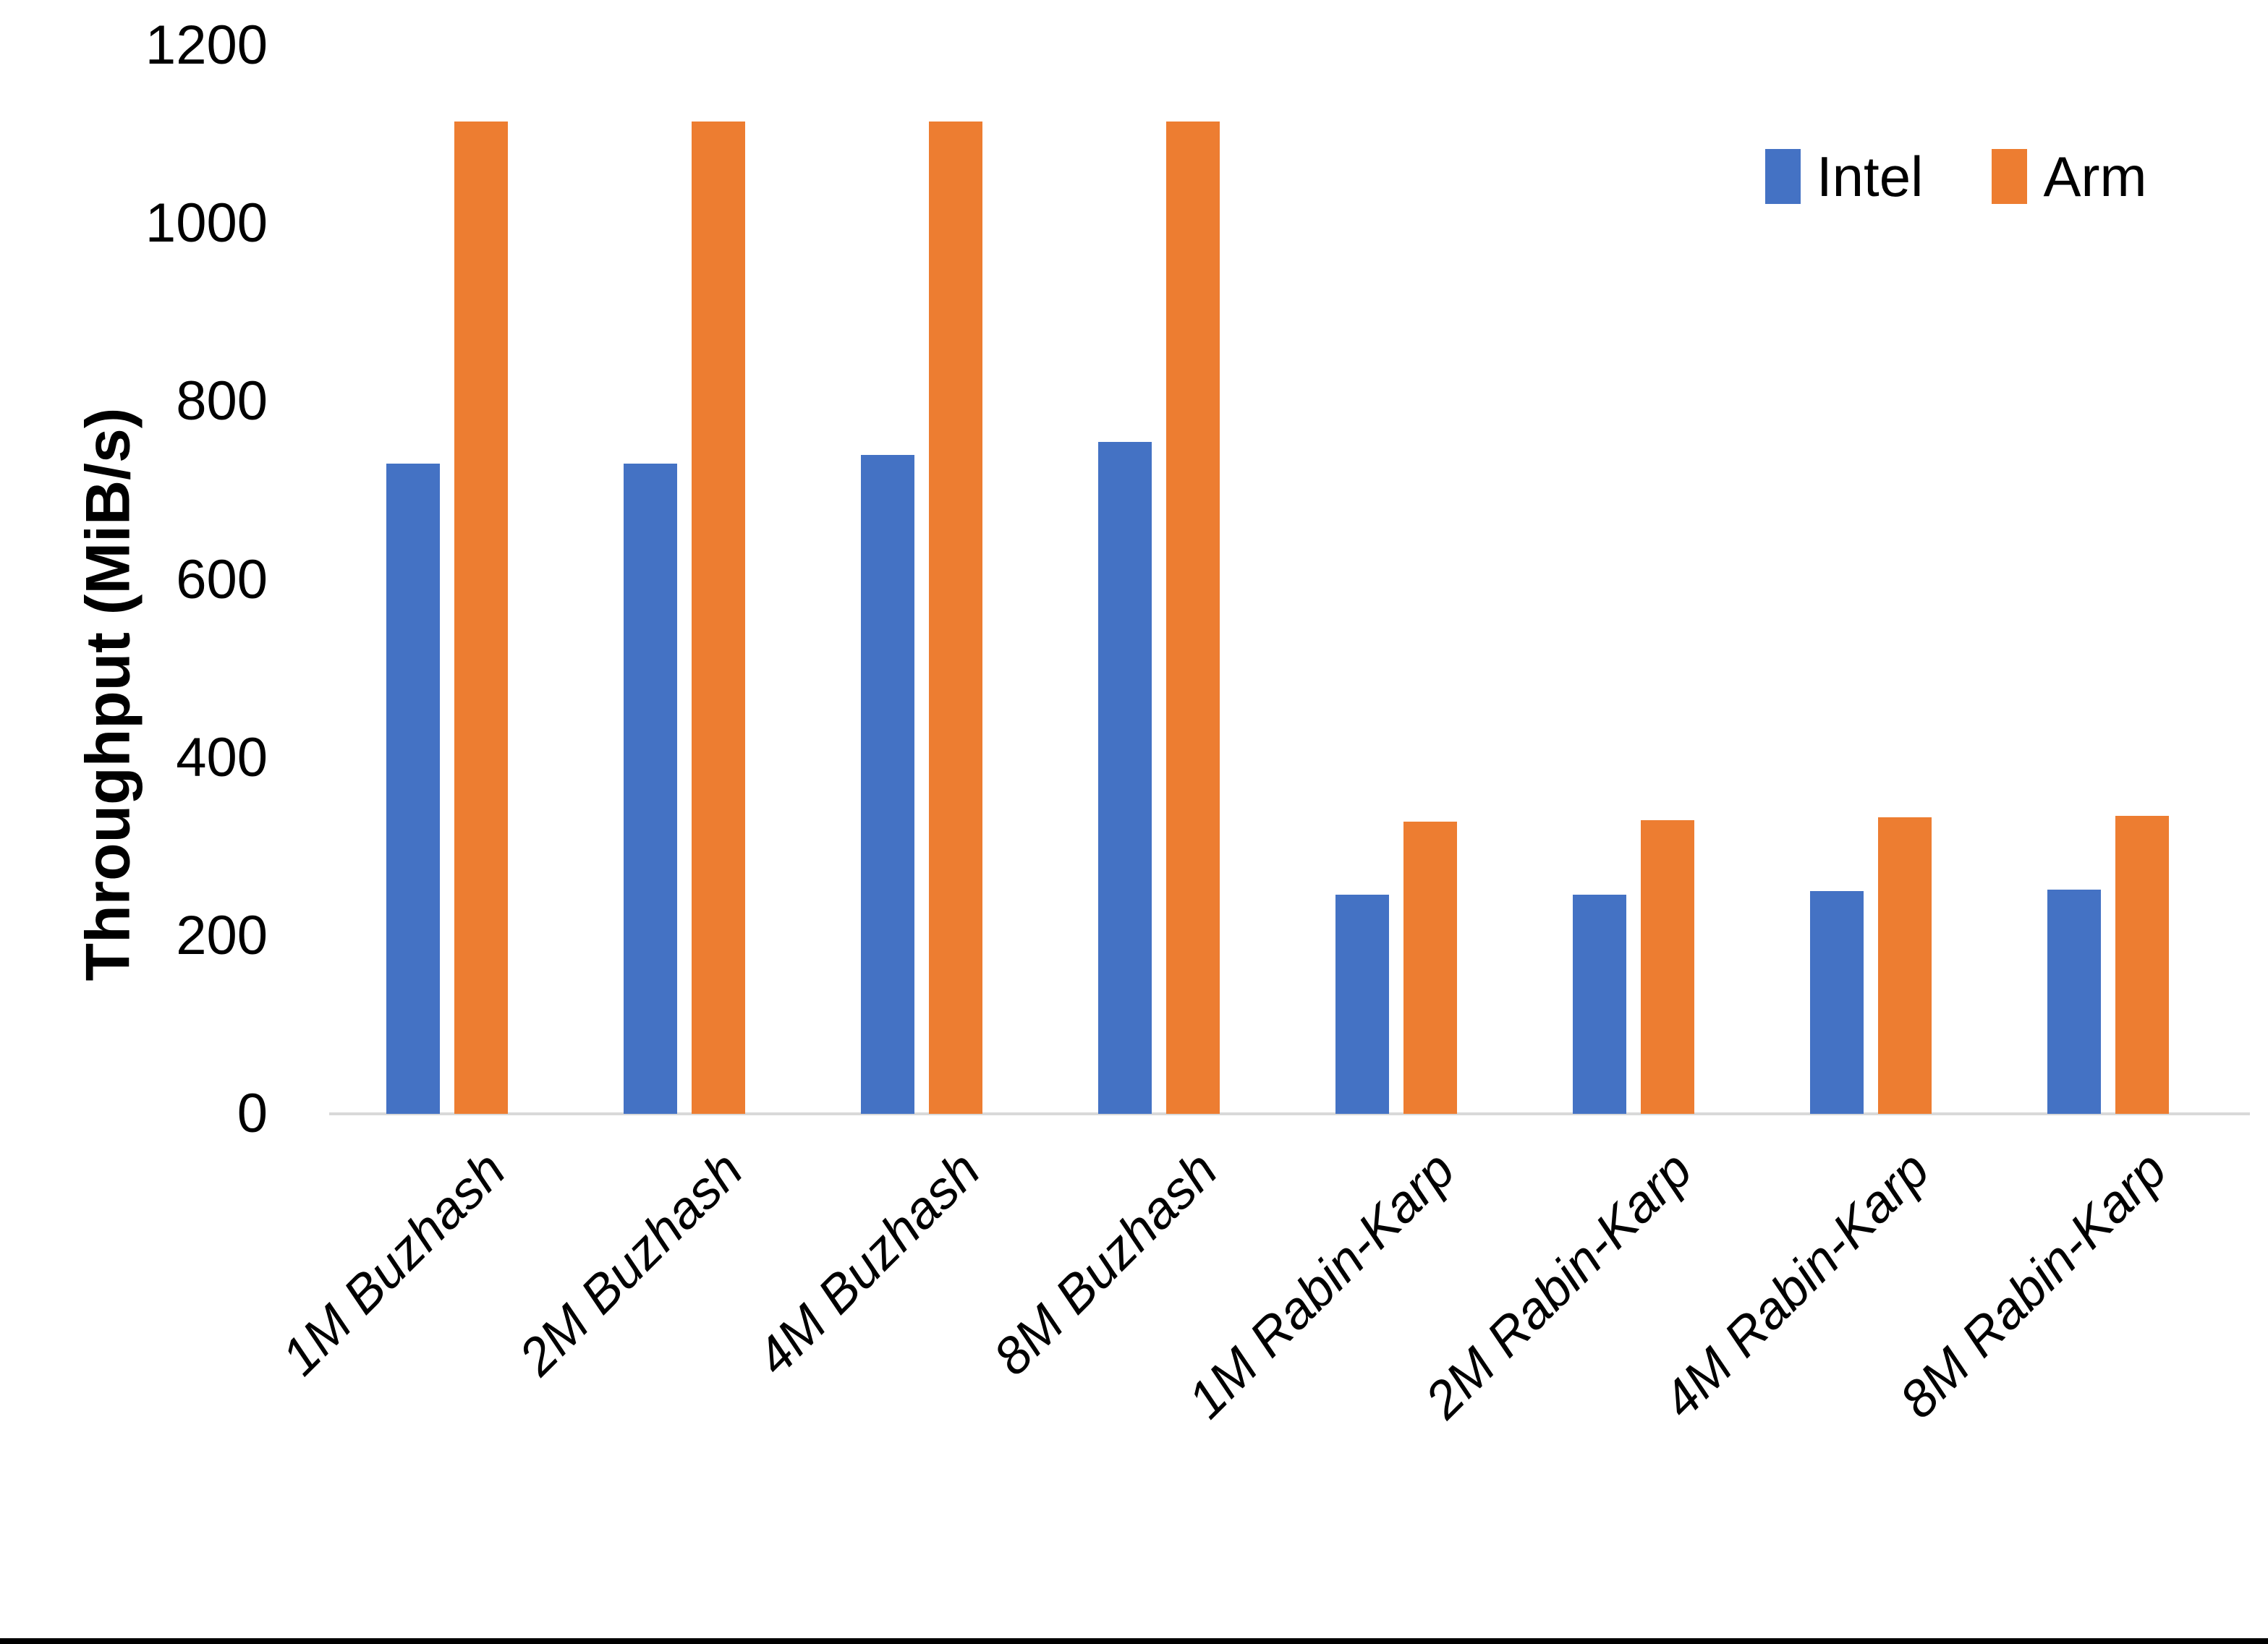 The width and height of the screenshot is (2268, 1644). Describe the element at coordinates (1600, 1004) in the screenshot. I see `bar-intel-2m-rabin-karp` at that location.